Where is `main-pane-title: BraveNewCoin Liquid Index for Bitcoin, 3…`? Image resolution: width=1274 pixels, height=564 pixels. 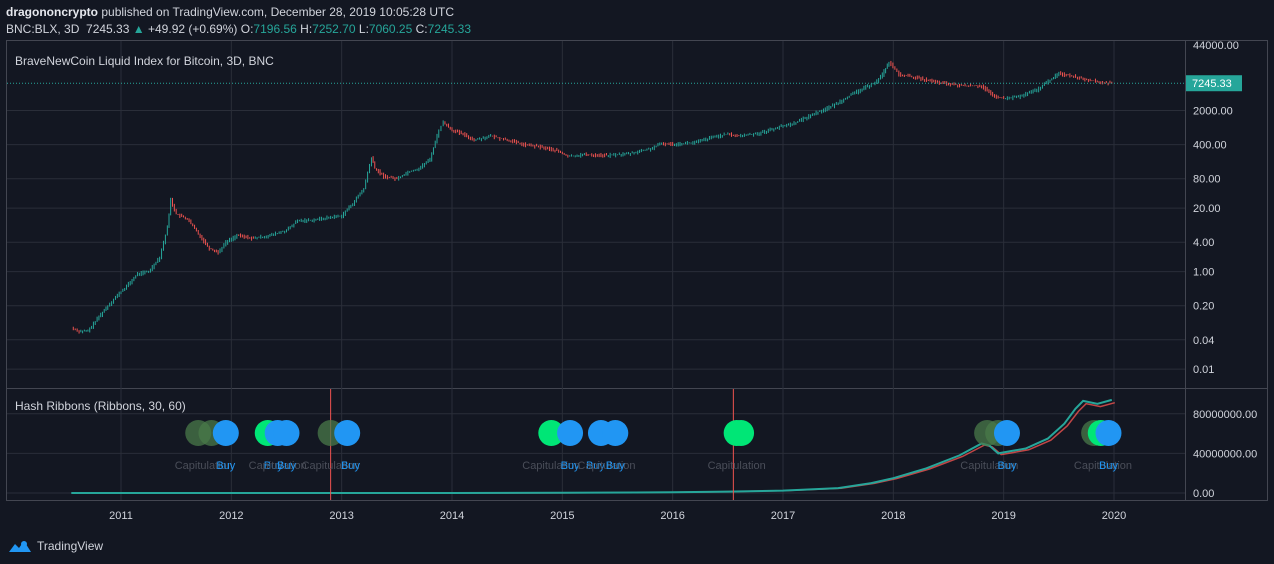 main-pane-title: BraveNewCoin Liquid Index for Bitcoin, 3… is located at coordinates (144, 61).